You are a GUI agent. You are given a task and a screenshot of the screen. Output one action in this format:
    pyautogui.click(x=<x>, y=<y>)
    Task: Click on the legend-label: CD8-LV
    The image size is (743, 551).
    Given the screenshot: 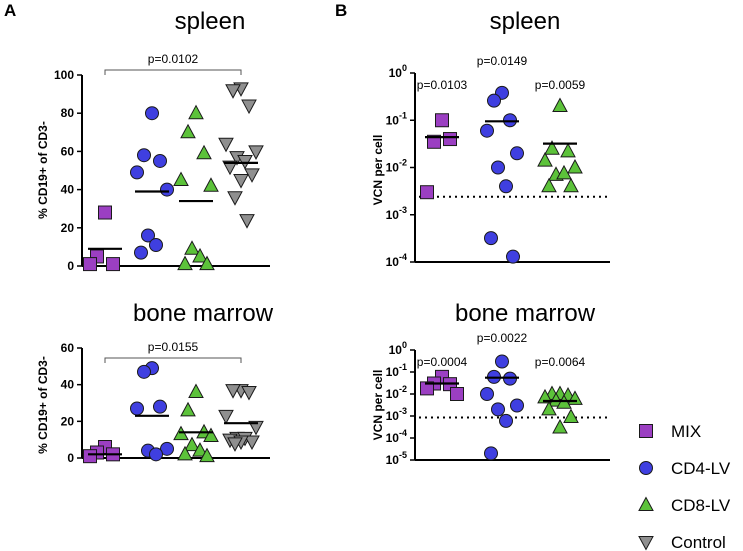 What is the action you would take?
    pyautogui.click(x=701, y=505)
    